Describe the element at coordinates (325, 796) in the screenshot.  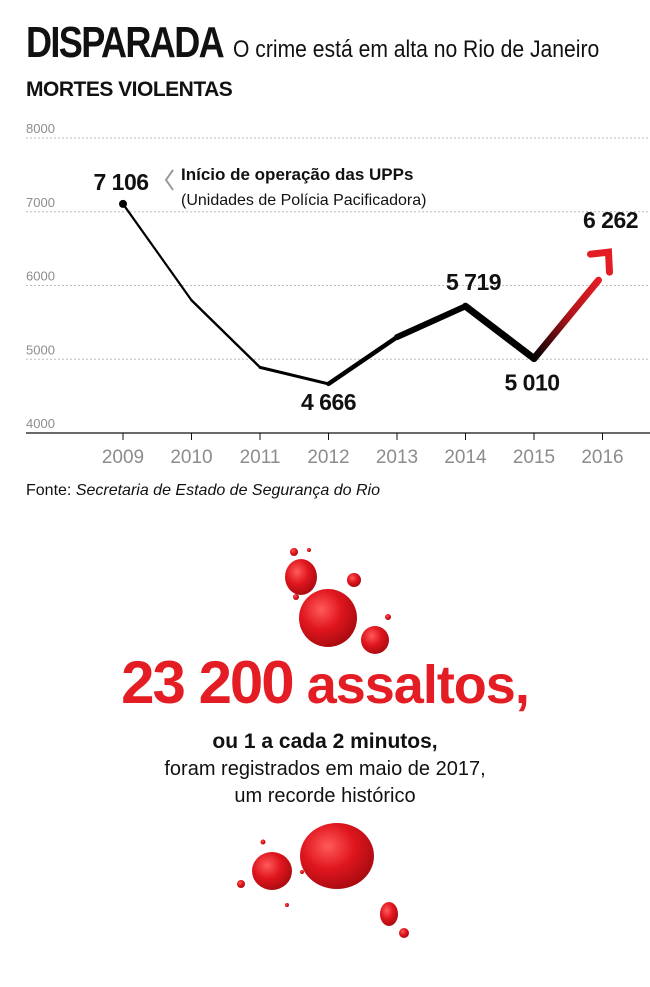
I see `stat-line-3: um recorde histórico` at that location.